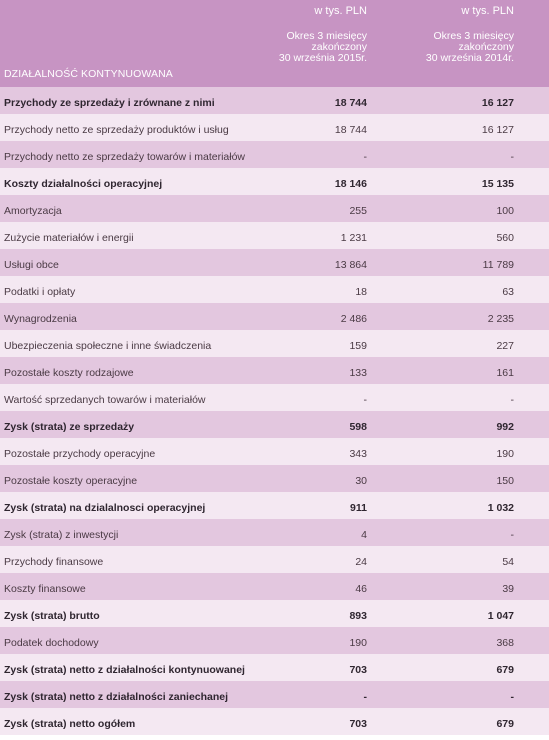  I want to click on value-2014: 15 135, so click(497, 184).